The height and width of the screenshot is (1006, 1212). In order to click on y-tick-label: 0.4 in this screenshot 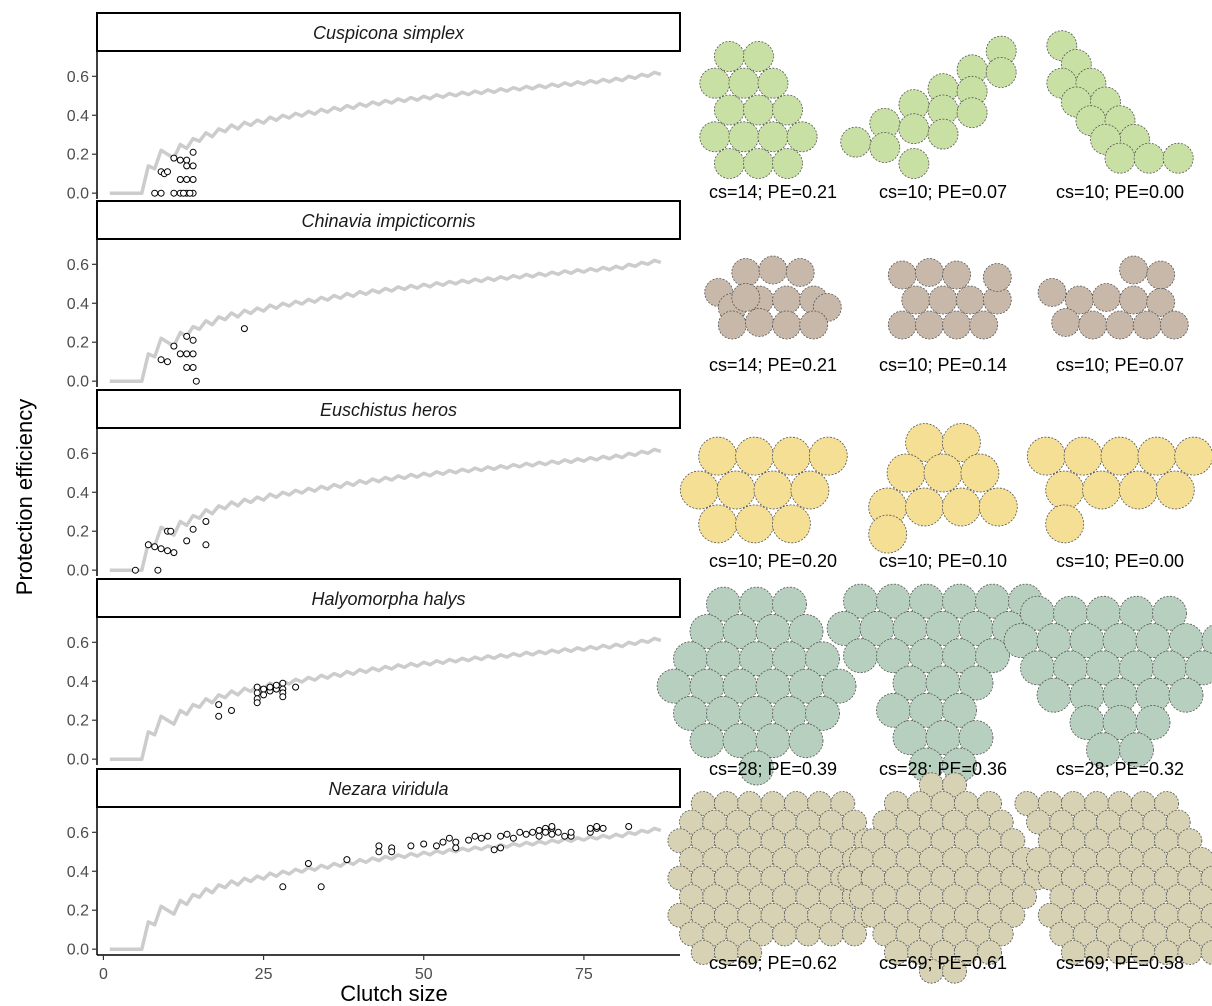, I will do `click(78, 493)`.